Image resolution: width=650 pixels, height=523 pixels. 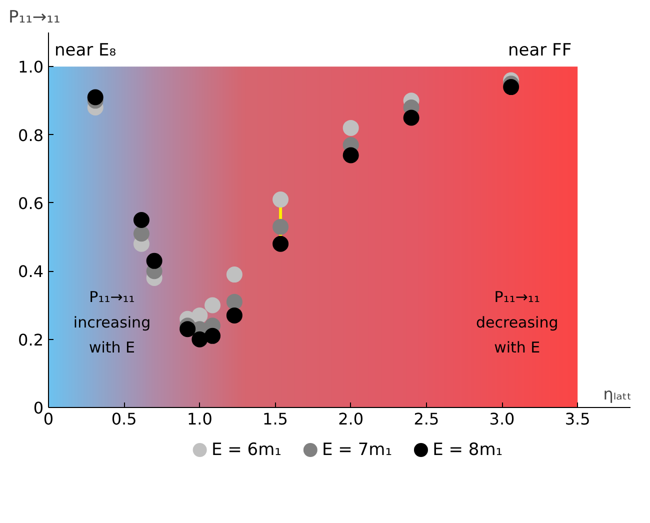 I want to click on legend-label: E = 6m₁, so click(x=246, y=450).